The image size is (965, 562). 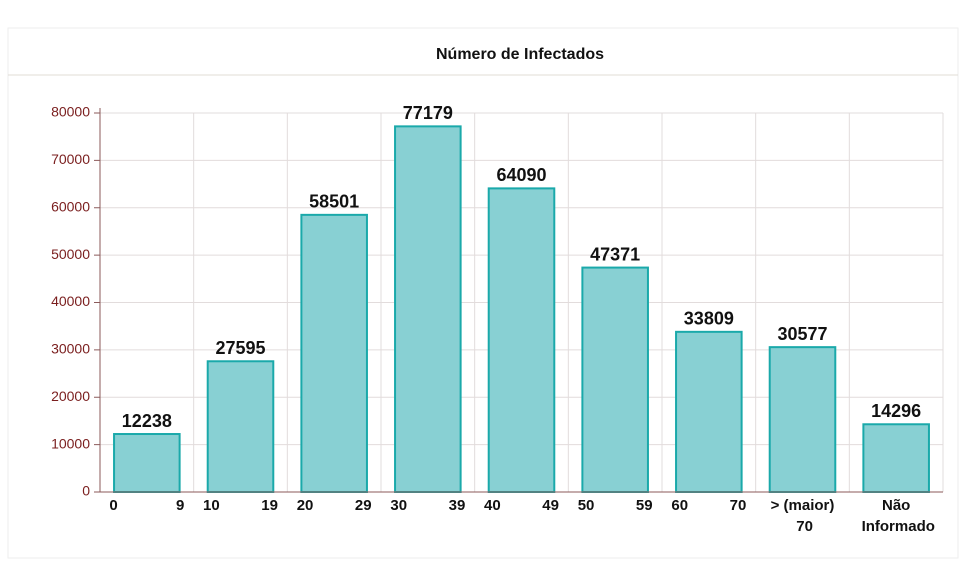 I want to click on x-tick-label: 10 19, so click(x=240, y=505).